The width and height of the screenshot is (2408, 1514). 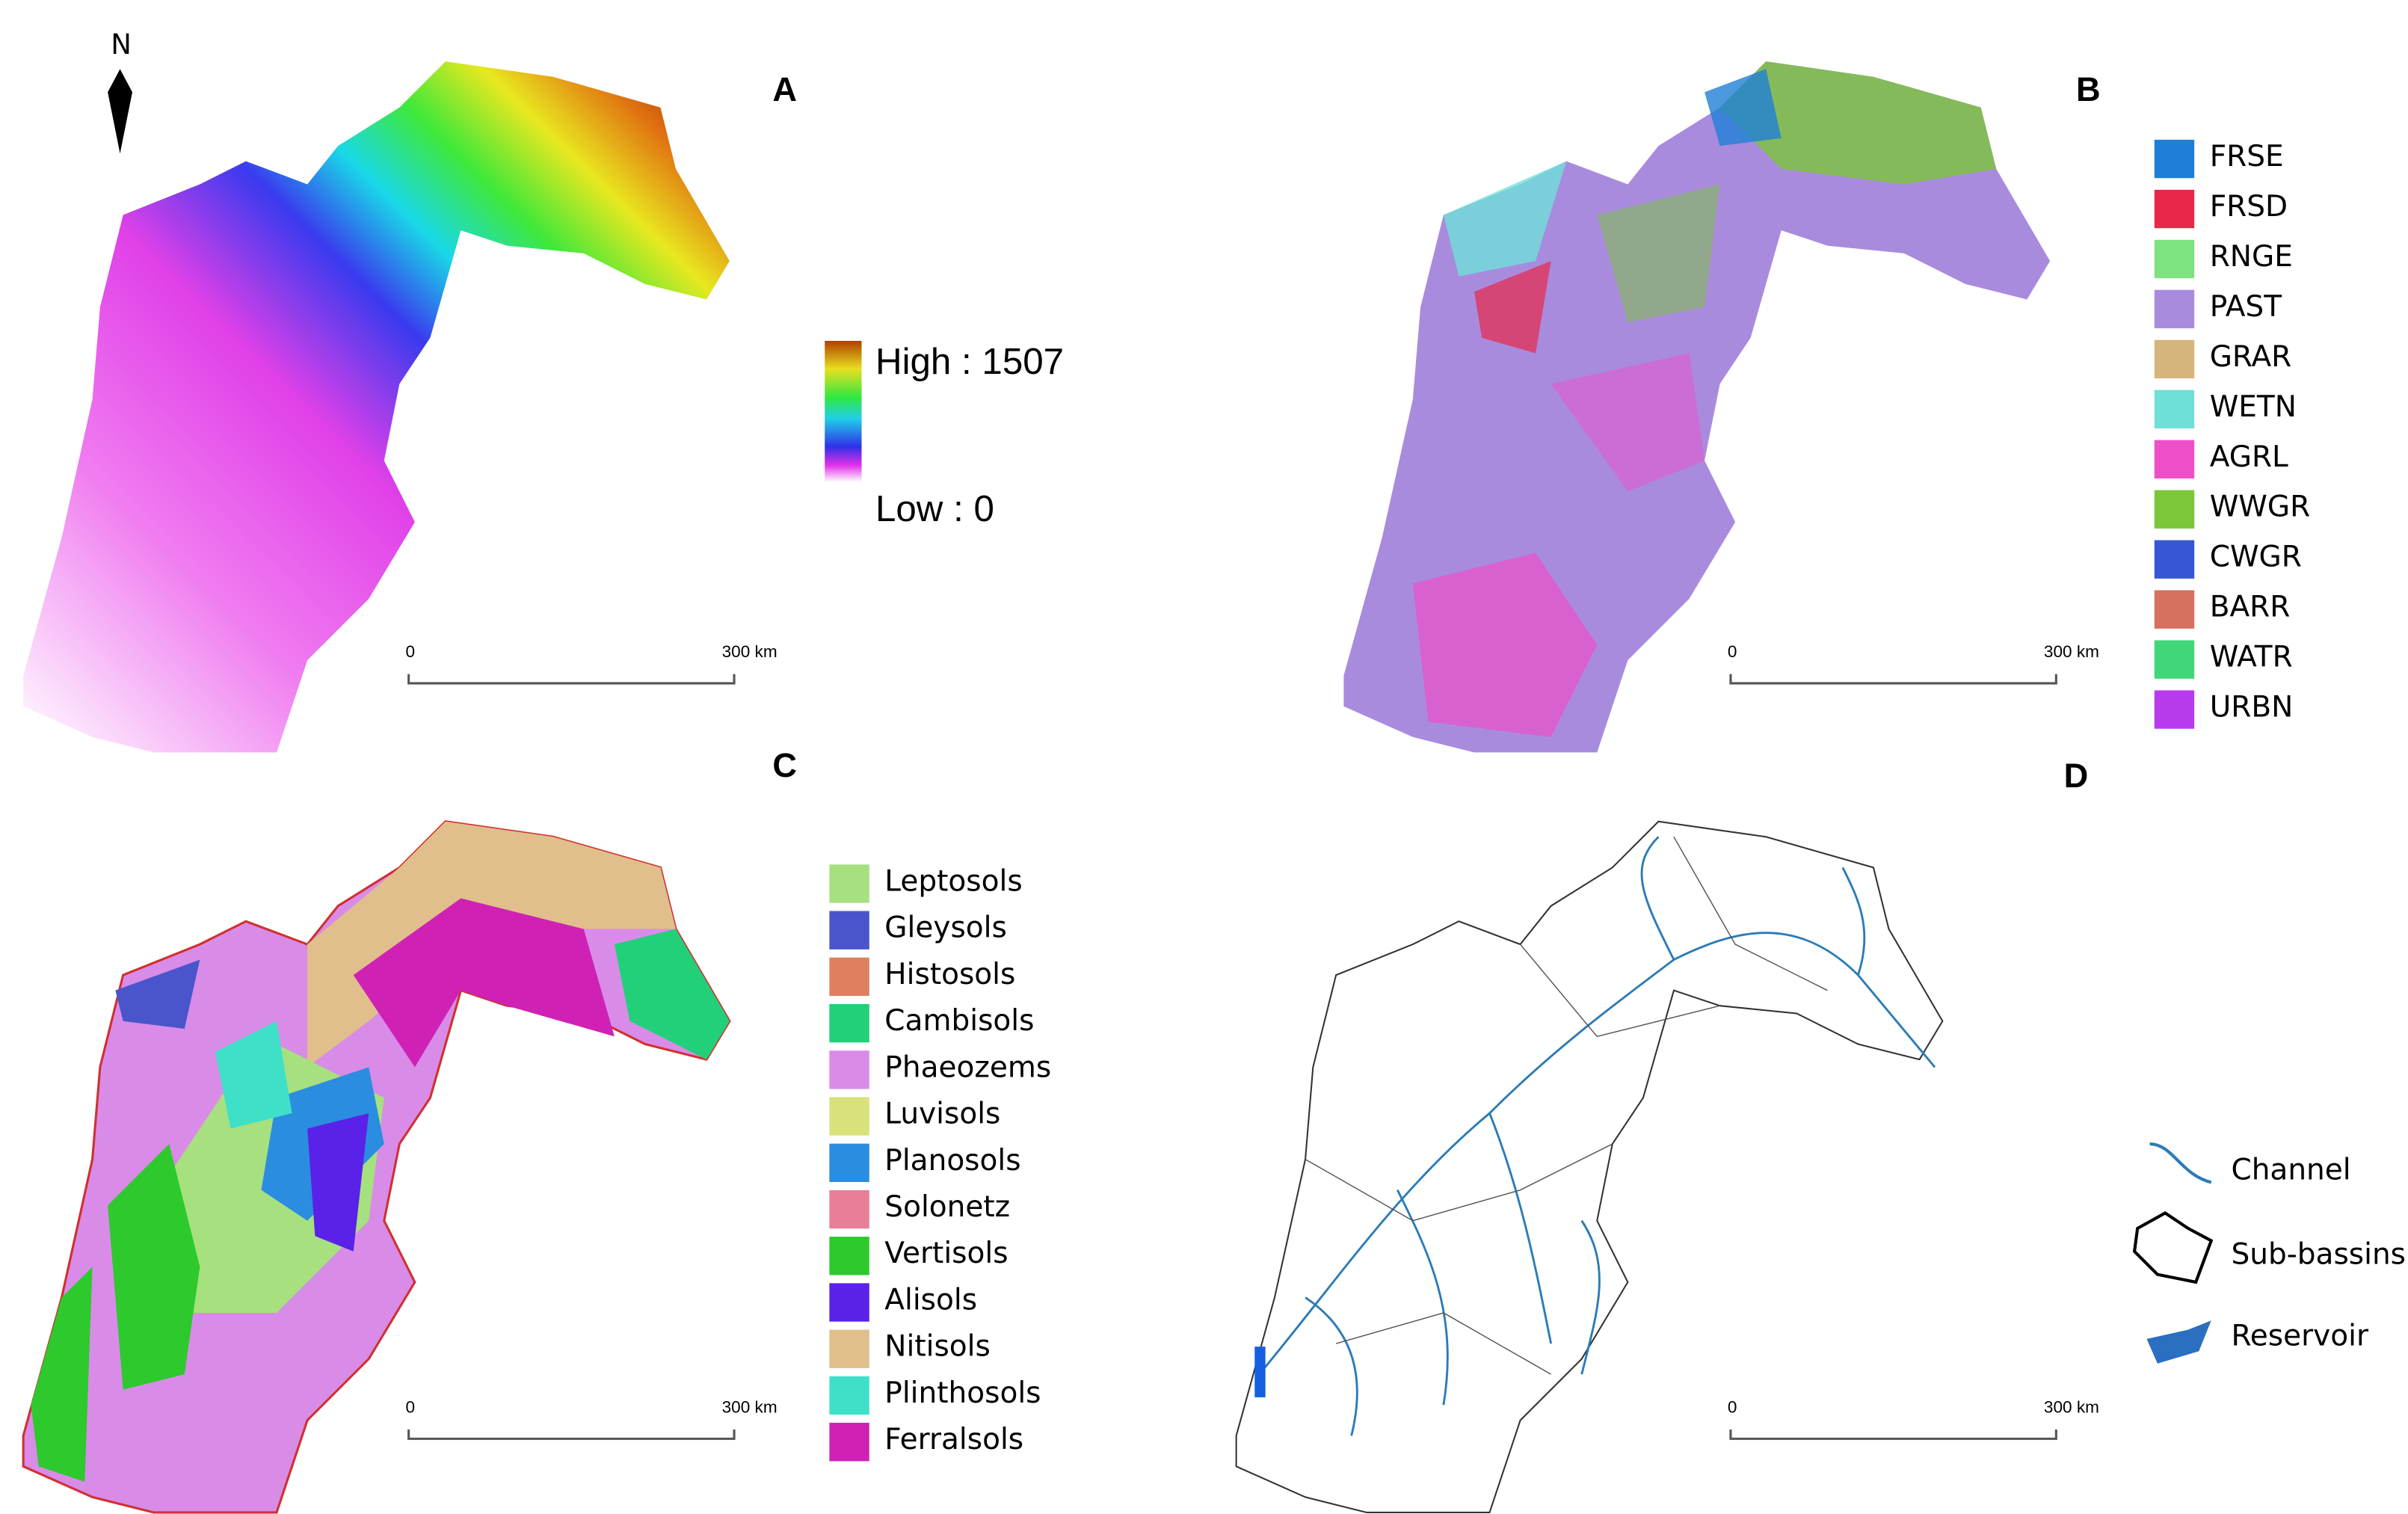 I want to click on legend-label: BARR, so click(x=2251, y=607).